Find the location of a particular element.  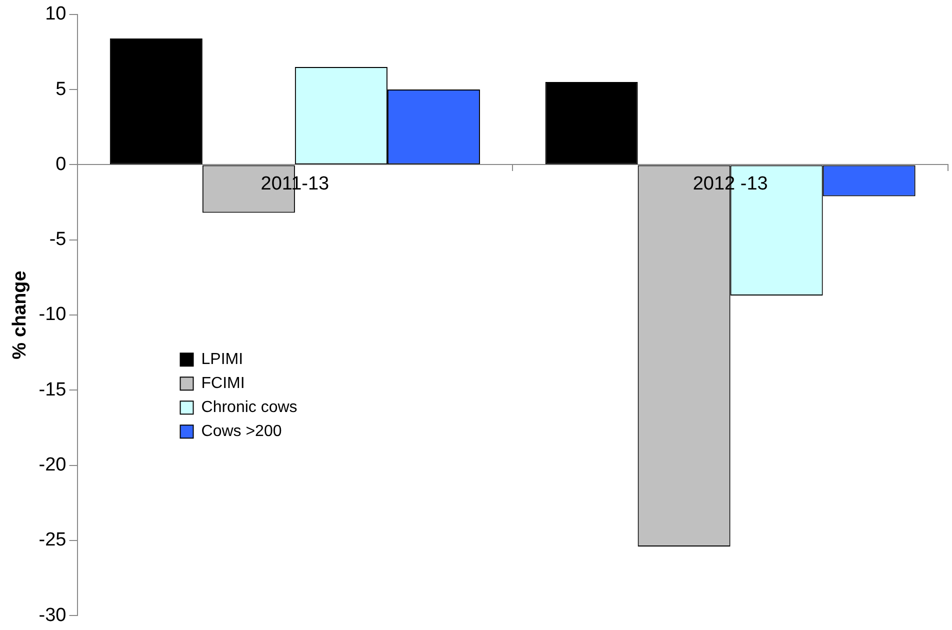

y-tick-label: -25 is located at coordinates (52, 540).